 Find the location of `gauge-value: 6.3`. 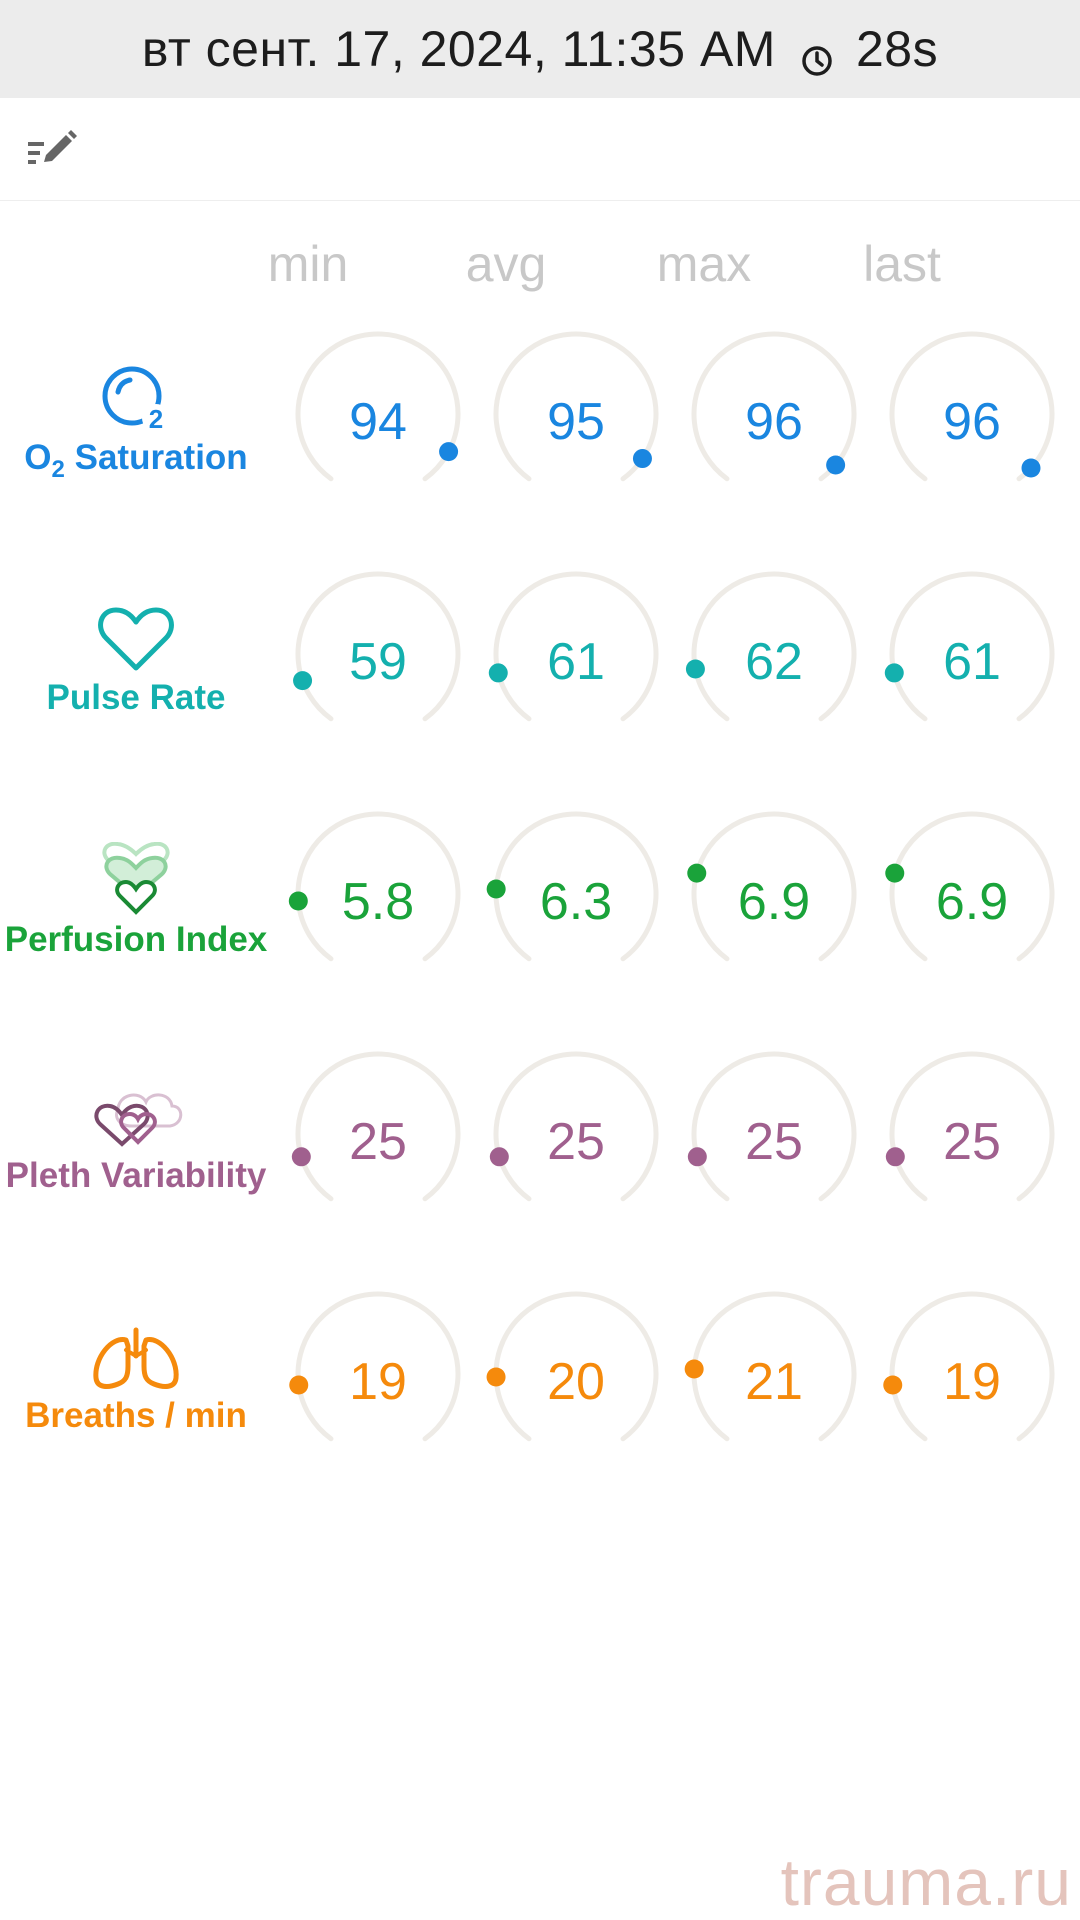

gauge-value: 6.3 is located at coordinates (576, 902).